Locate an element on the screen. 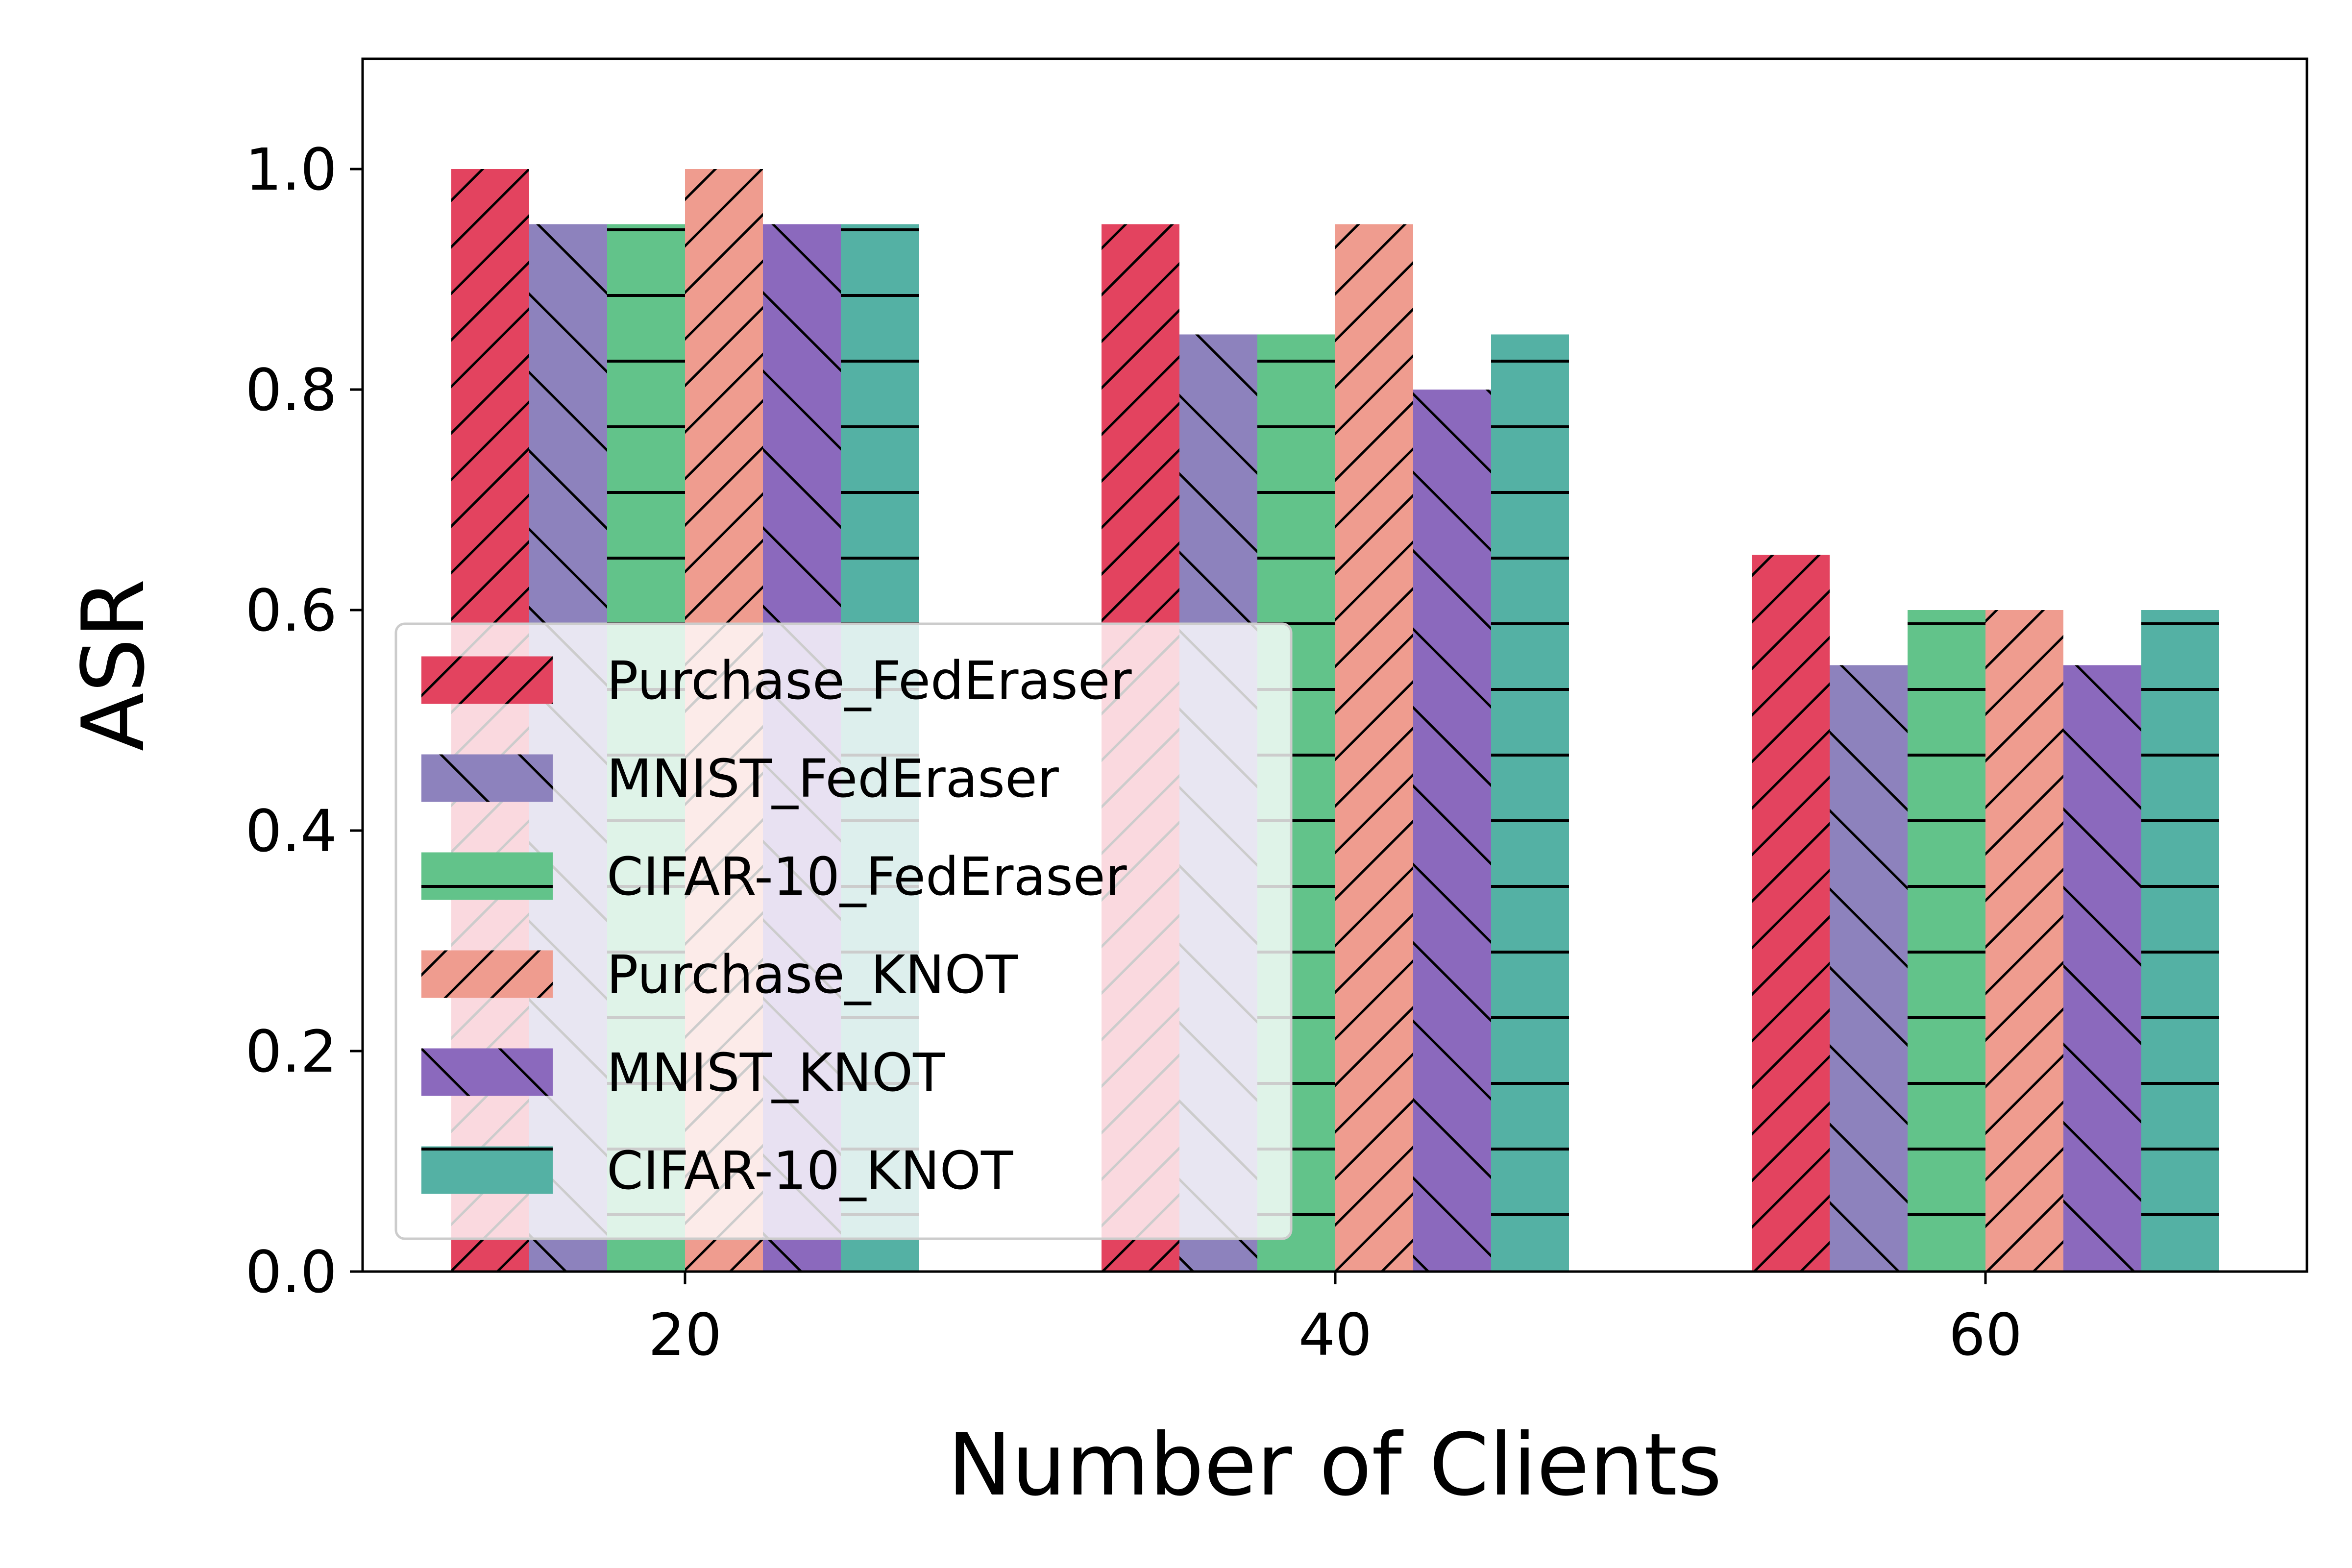 This screenshot has height=1568, width=2352. x-tick-label: 60 is located at coordinates (1985, 1335).